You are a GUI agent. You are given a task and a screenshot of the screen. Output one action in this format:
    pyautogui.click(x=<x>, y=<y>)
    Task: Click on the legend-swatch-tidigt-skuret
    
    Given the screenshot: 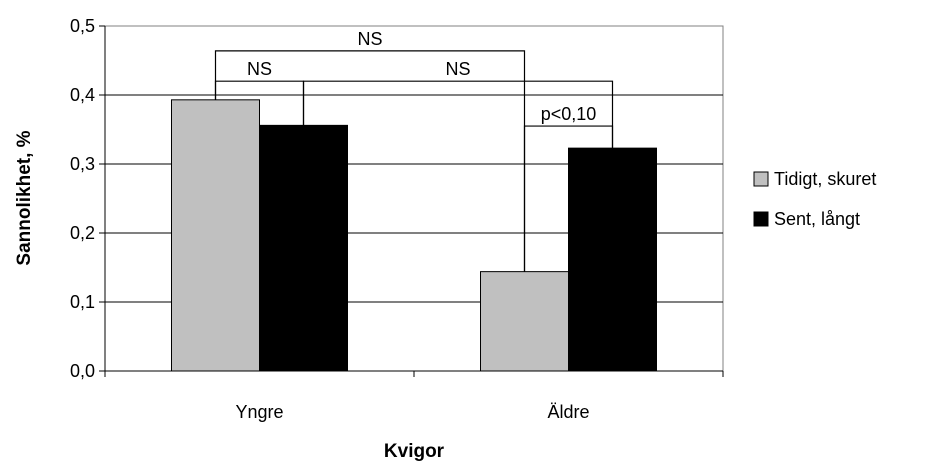 What is the action you would take?
    pyautogui.click(x=761, y=179)
    